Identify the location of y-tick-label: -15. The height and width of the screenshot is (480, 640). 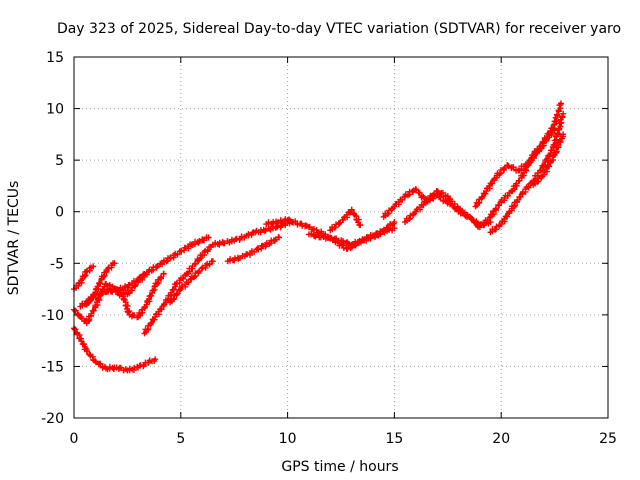
(52, 367).